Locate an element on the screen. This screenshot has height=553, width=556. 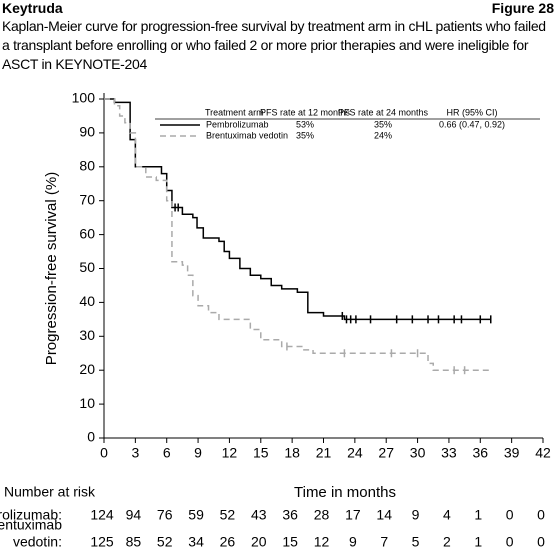
x-tick-label: 30 is located at coordinates (418, 453).